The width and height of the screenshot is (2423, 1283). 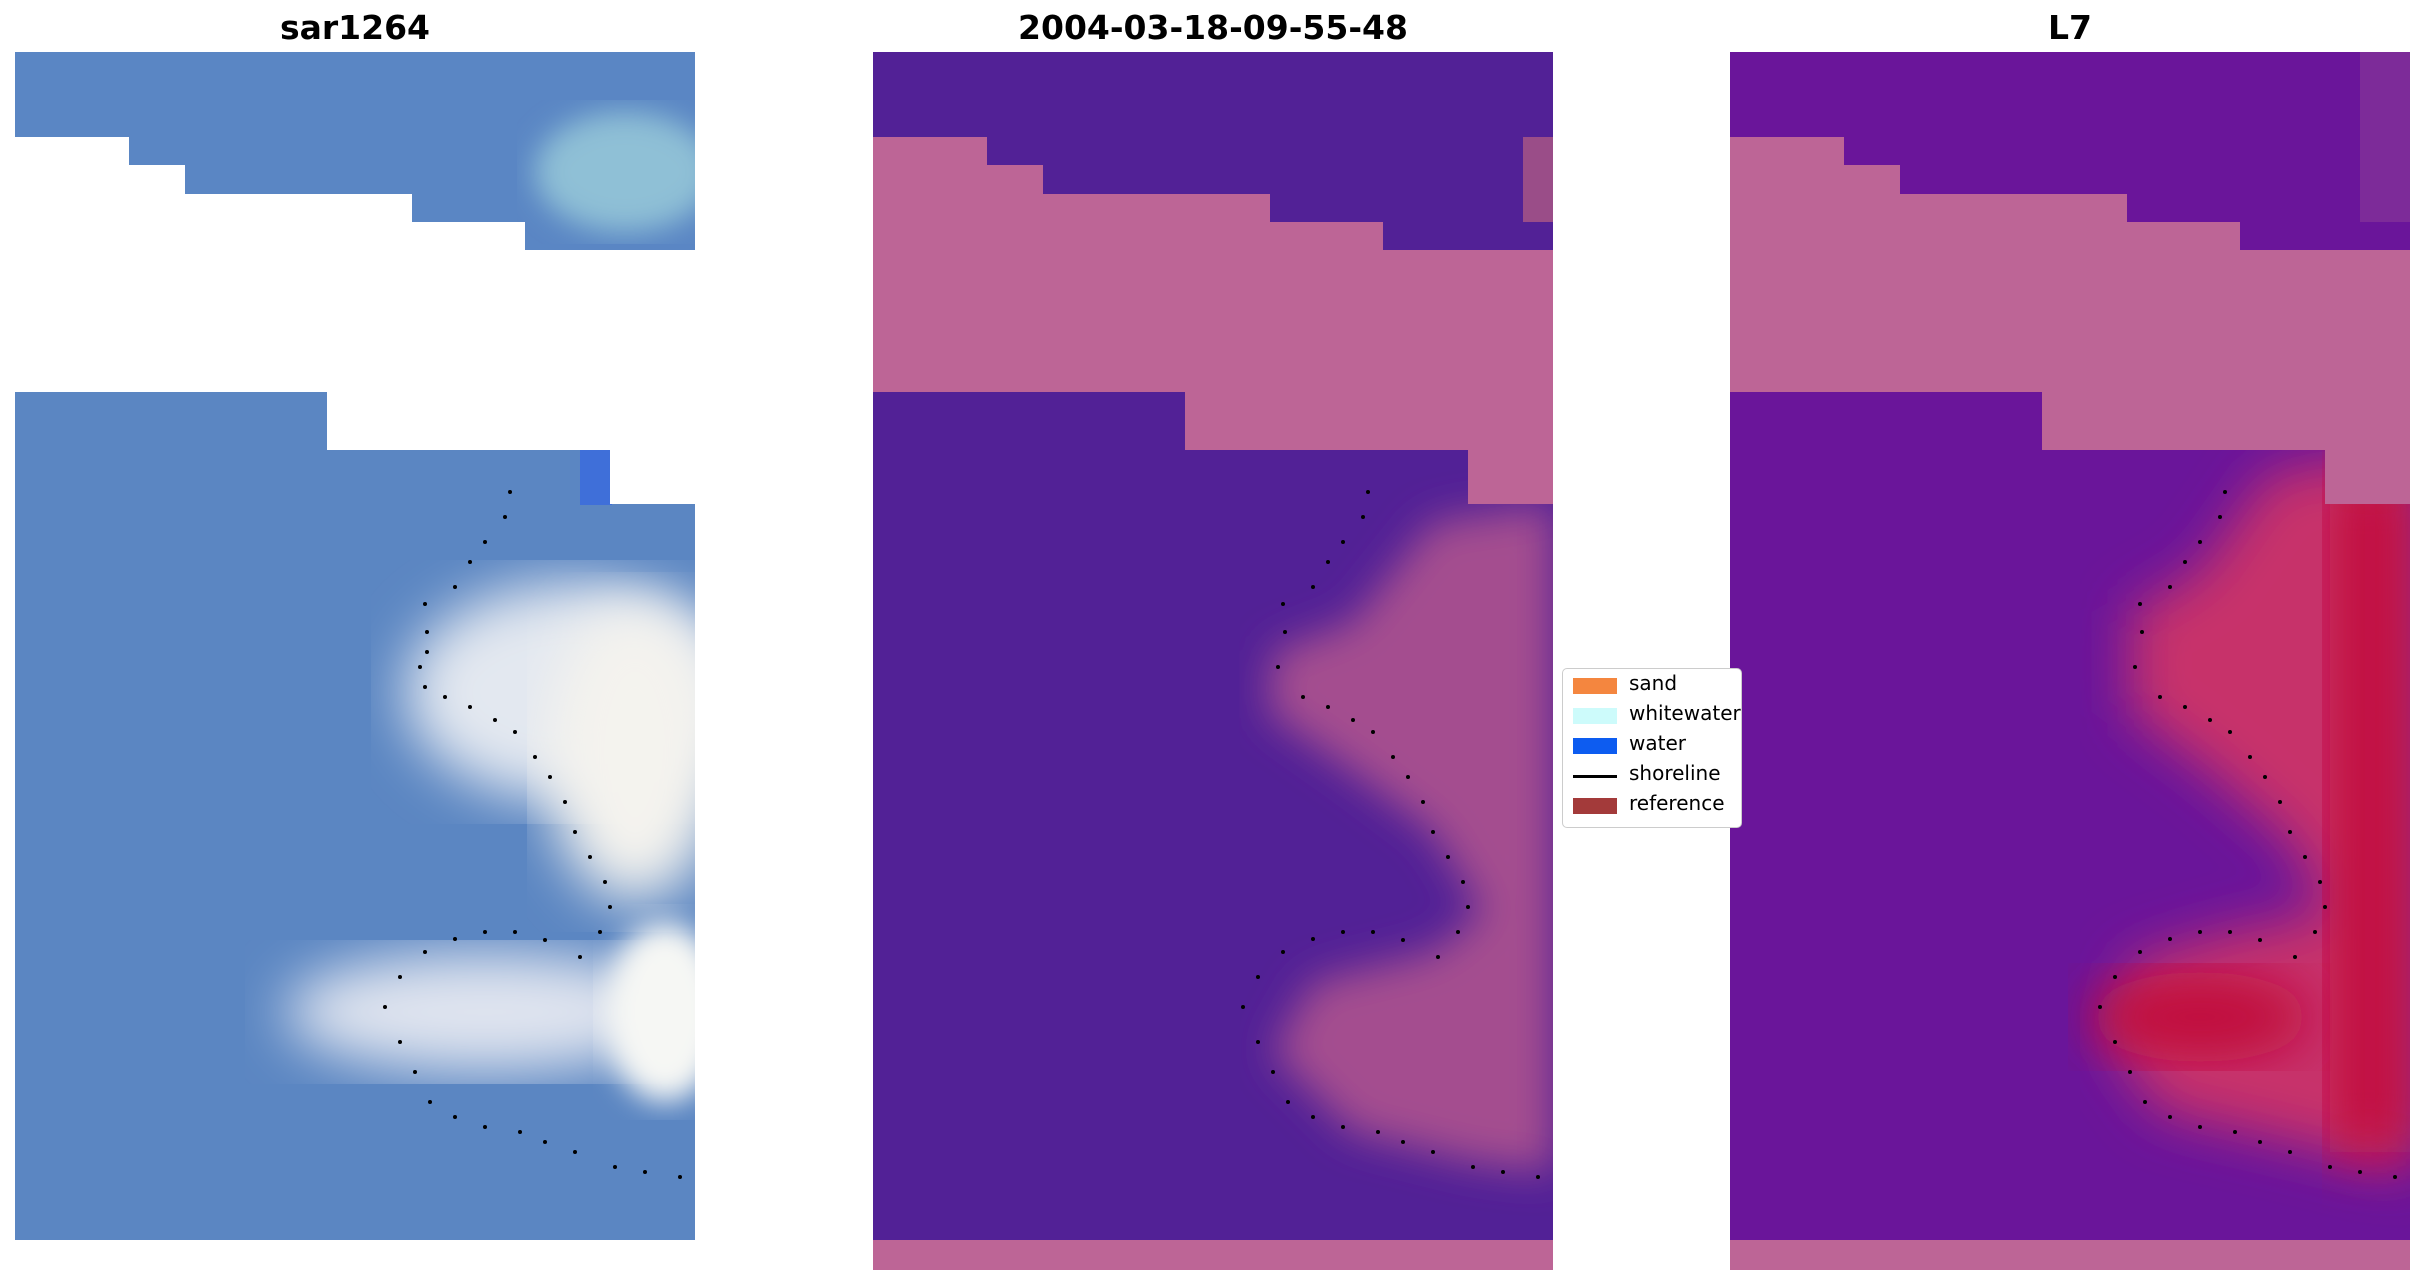 I want to click on panel-title-2: 2004-03-18-09-55-48, so click(x=1213, y=27).